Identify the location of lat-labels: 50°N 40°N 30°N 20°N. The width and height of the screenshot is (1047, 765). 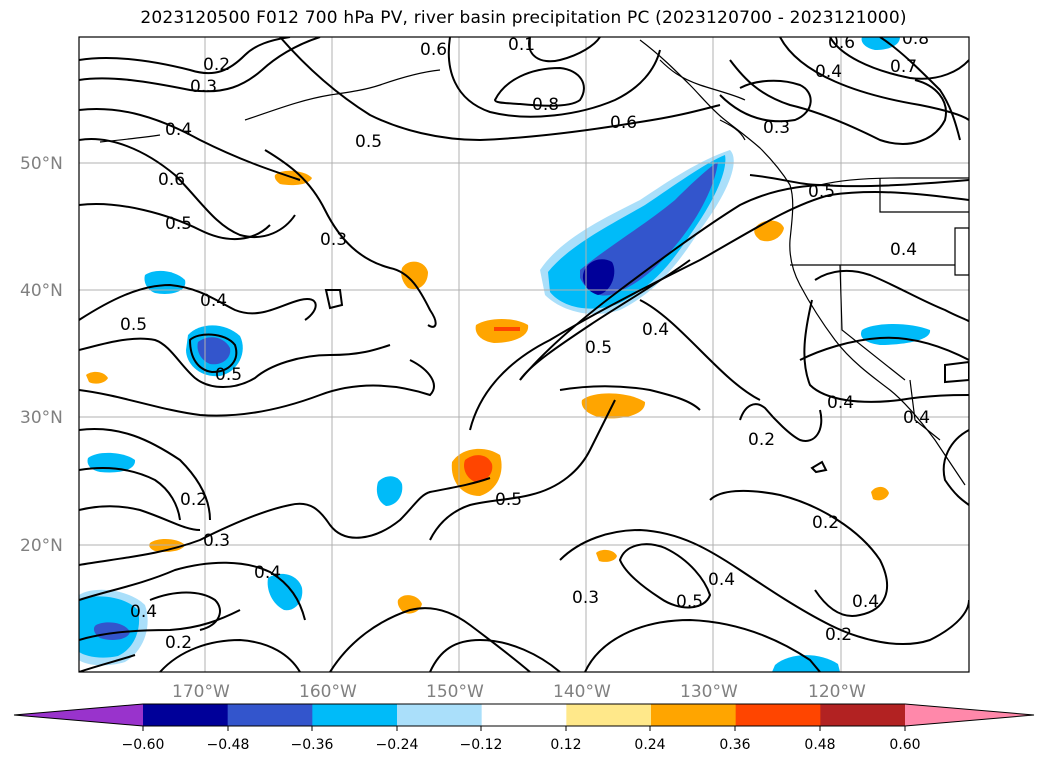
(41, 355).